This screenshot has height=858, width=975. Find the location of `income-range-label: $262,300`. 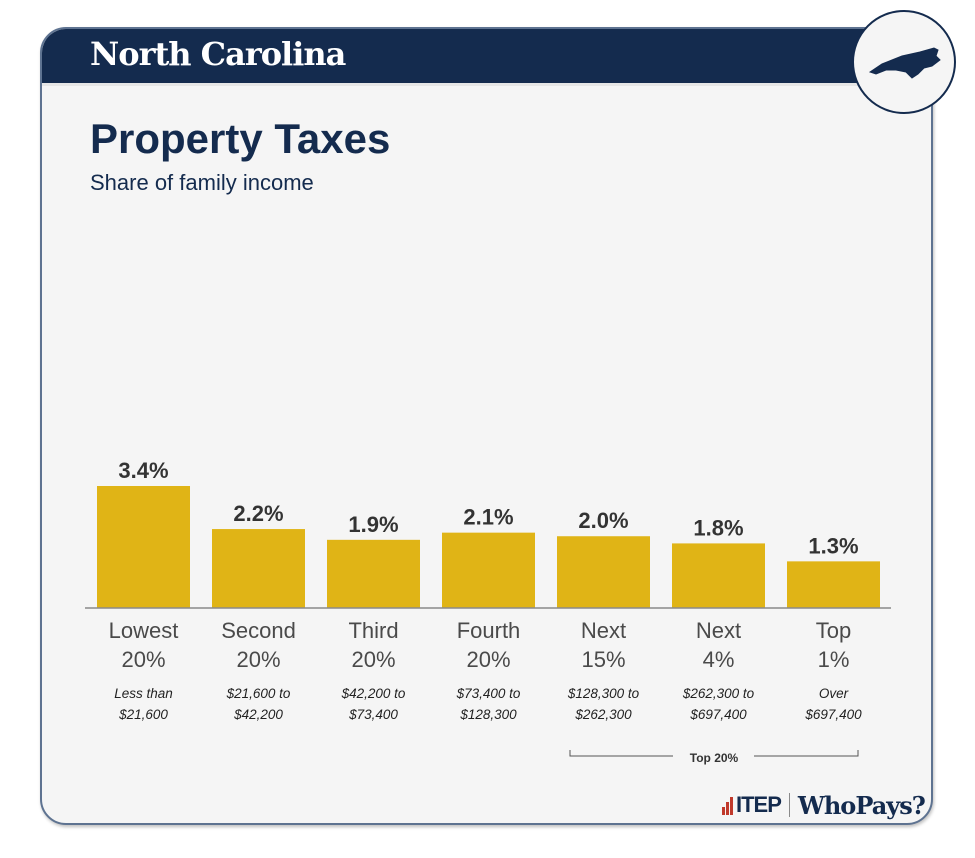

income-range-label: $262,300 is located at coordinates (603, 714).